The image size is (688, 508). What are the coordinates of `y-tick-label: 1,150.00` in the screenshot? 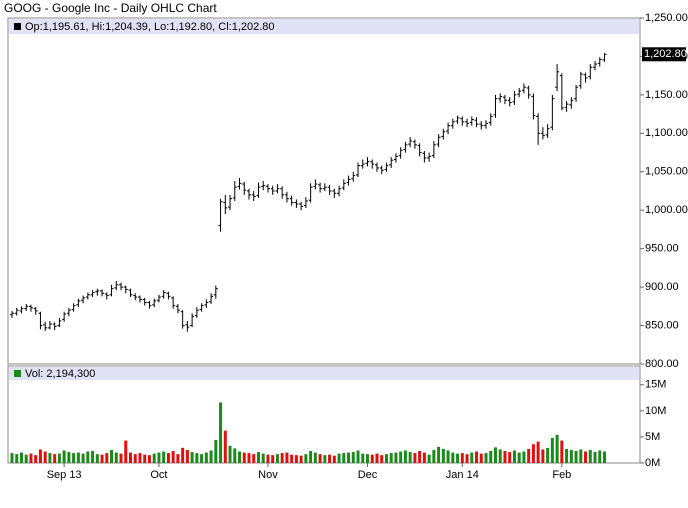 It's located at (666, 95).